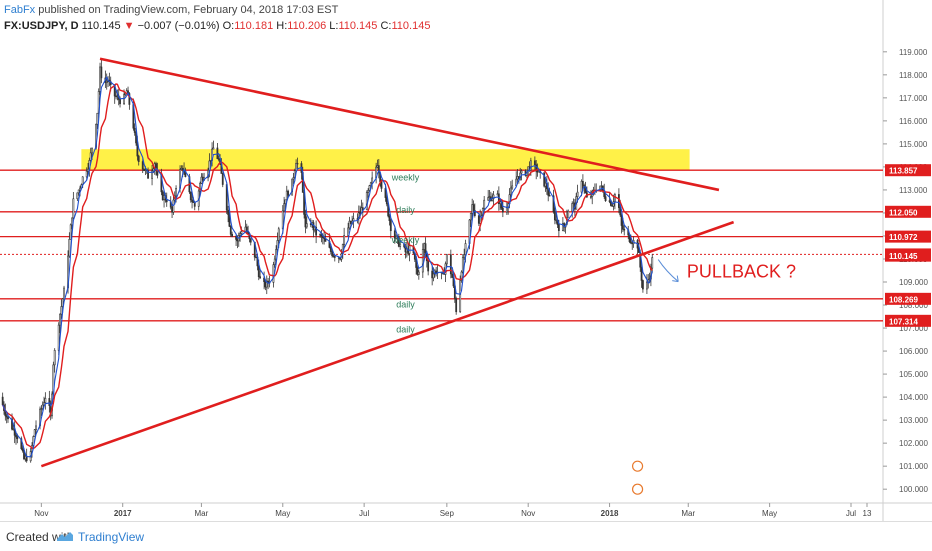 The width and height of the screenshot is (932, 551). What do you see at coordinates (411, 26) in the screenshot?
I see `close-value: 110.145` at bounding box center [411, 26].